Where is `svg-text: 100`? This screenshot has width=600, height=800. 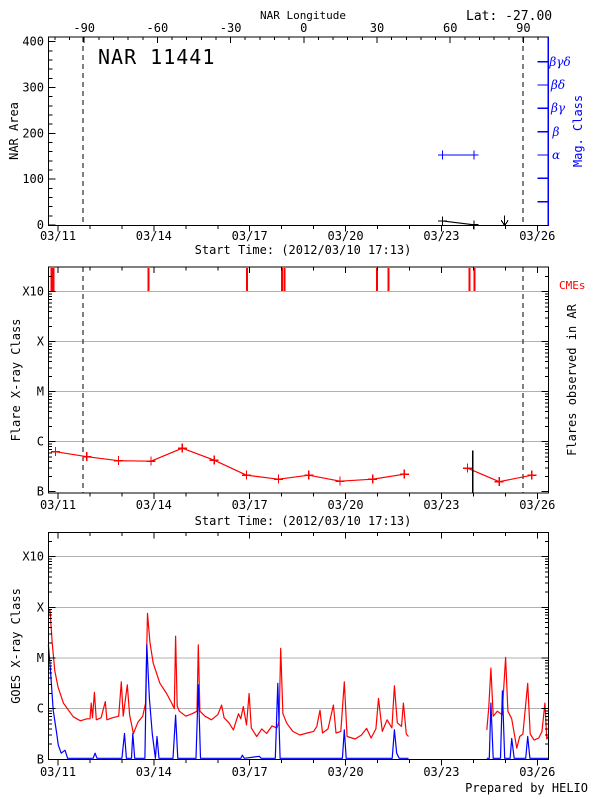
svg-text: 100 is located at coordinates (33, 179).